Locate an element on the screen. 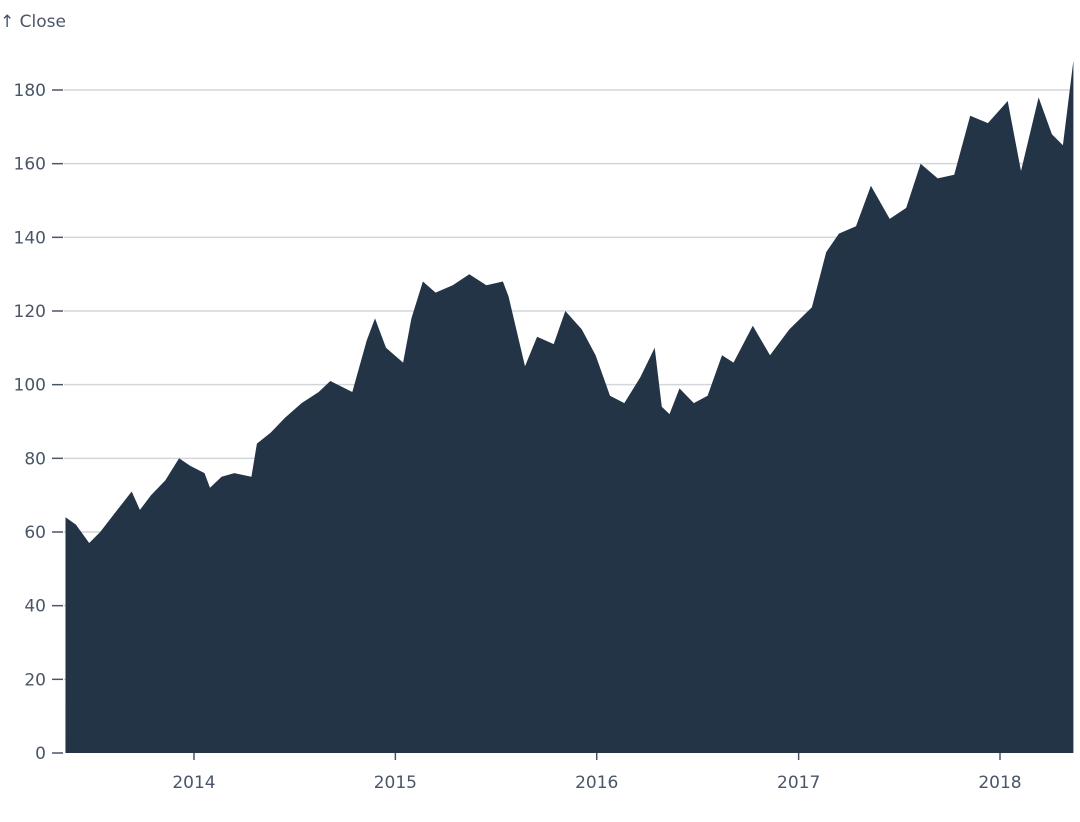 This screenshot has height=822, width=1080. y-tick-label: 120 is located at coordinates (30, 312).